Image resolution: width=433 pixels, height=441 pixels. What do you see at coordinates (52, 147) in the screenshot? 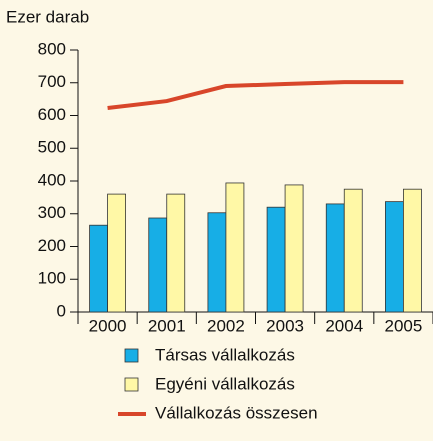
I see `y-tick-label: 500` at bounding box center [52, 147].